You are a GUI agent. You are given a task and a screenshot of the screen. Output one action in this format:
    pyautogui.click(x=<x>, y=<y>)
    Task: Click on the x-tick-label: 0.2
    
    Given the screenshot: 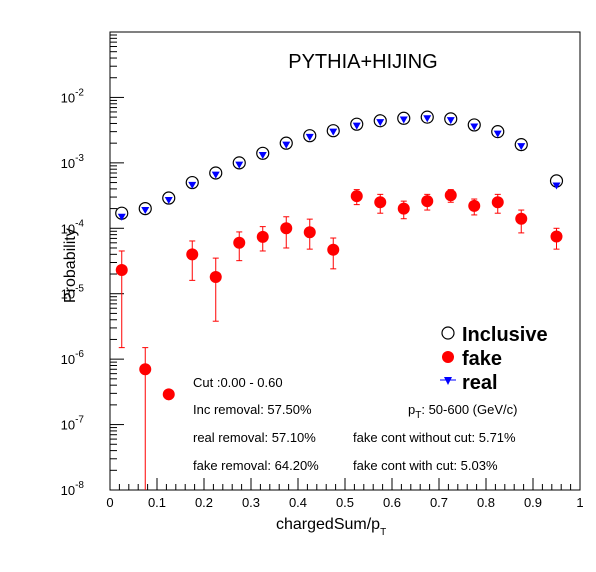 What is the action you would take?
    pyautogui.click(x=204, y=502)
    